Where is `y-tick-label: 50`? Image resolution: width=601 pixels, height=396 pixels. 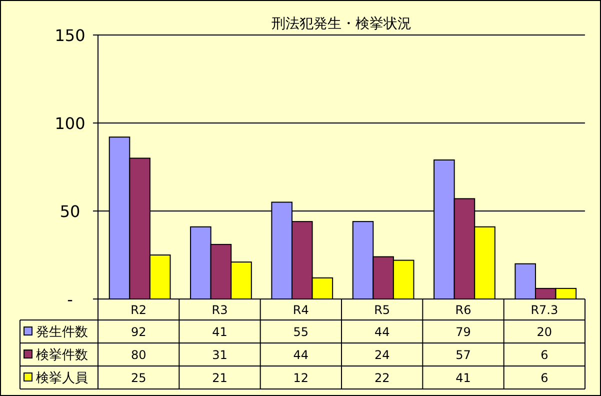
y-tick-label: 50 is located at coordinates (70, 211).